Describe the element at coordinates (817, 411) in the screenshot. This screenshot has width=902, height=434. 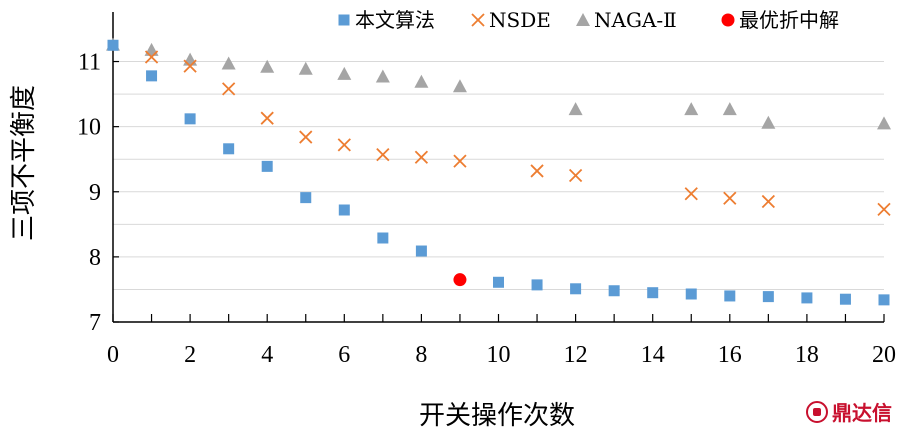
I see `watermark-logo-icon` at that location.